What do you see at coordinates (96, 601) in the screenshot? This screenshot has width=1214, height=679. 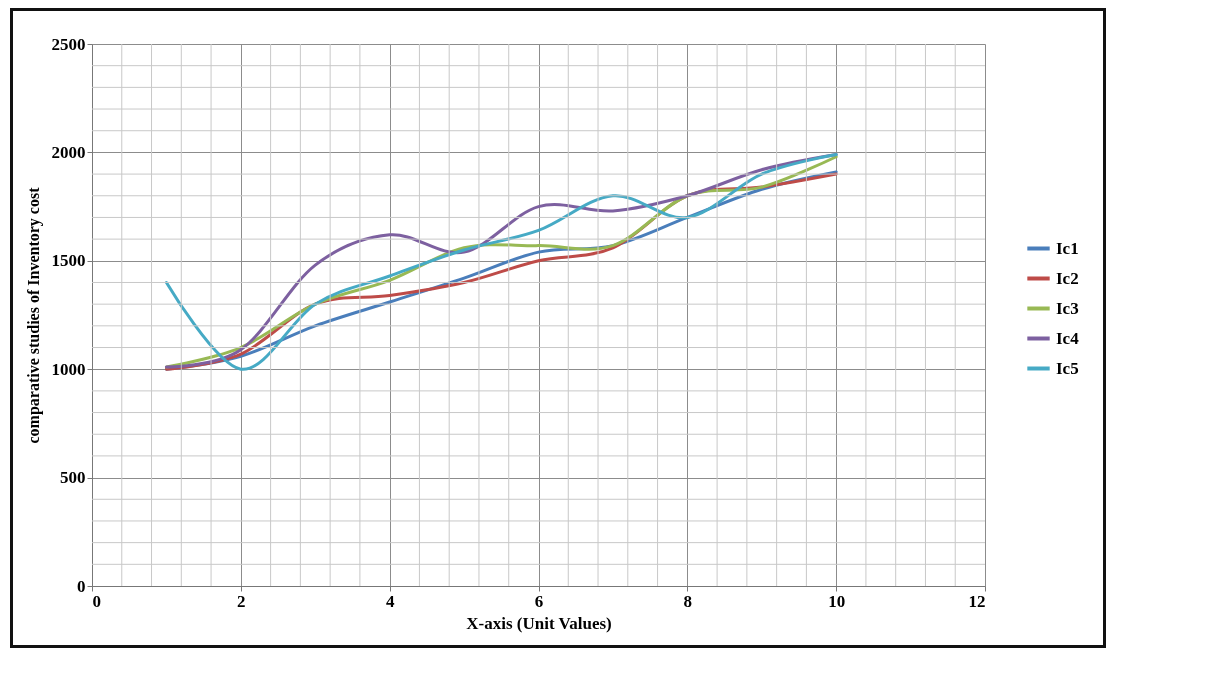 I see `x-tick-label: 0` at bounding box center [96, 601].